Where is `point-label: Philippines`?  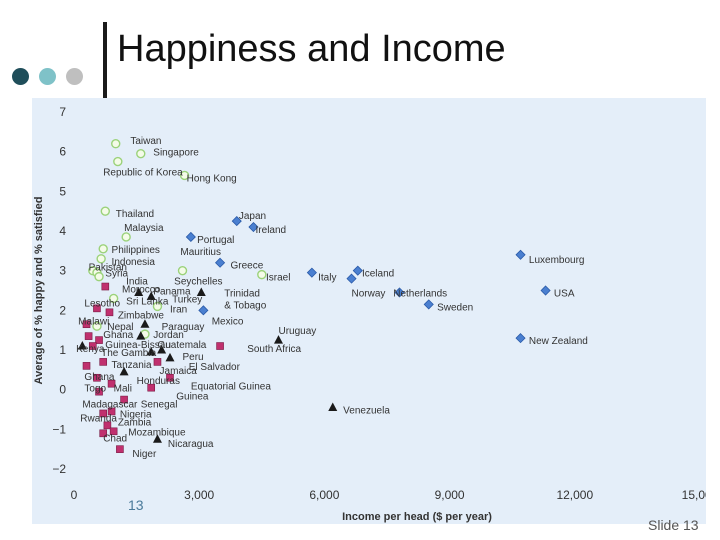
point-label: Philippines is located at coordinates (136, 250).